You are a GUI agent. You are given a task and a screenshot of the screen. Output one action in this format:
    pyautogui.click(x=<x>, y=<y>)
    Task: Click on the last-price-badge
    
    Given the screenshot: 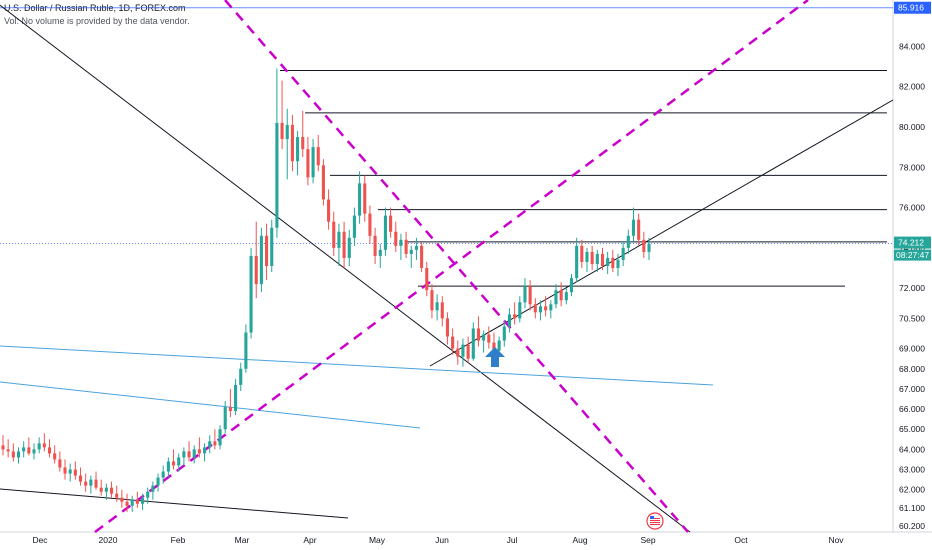 What is the action you would take?
    pyautogui.click(x=912, y=242)
    